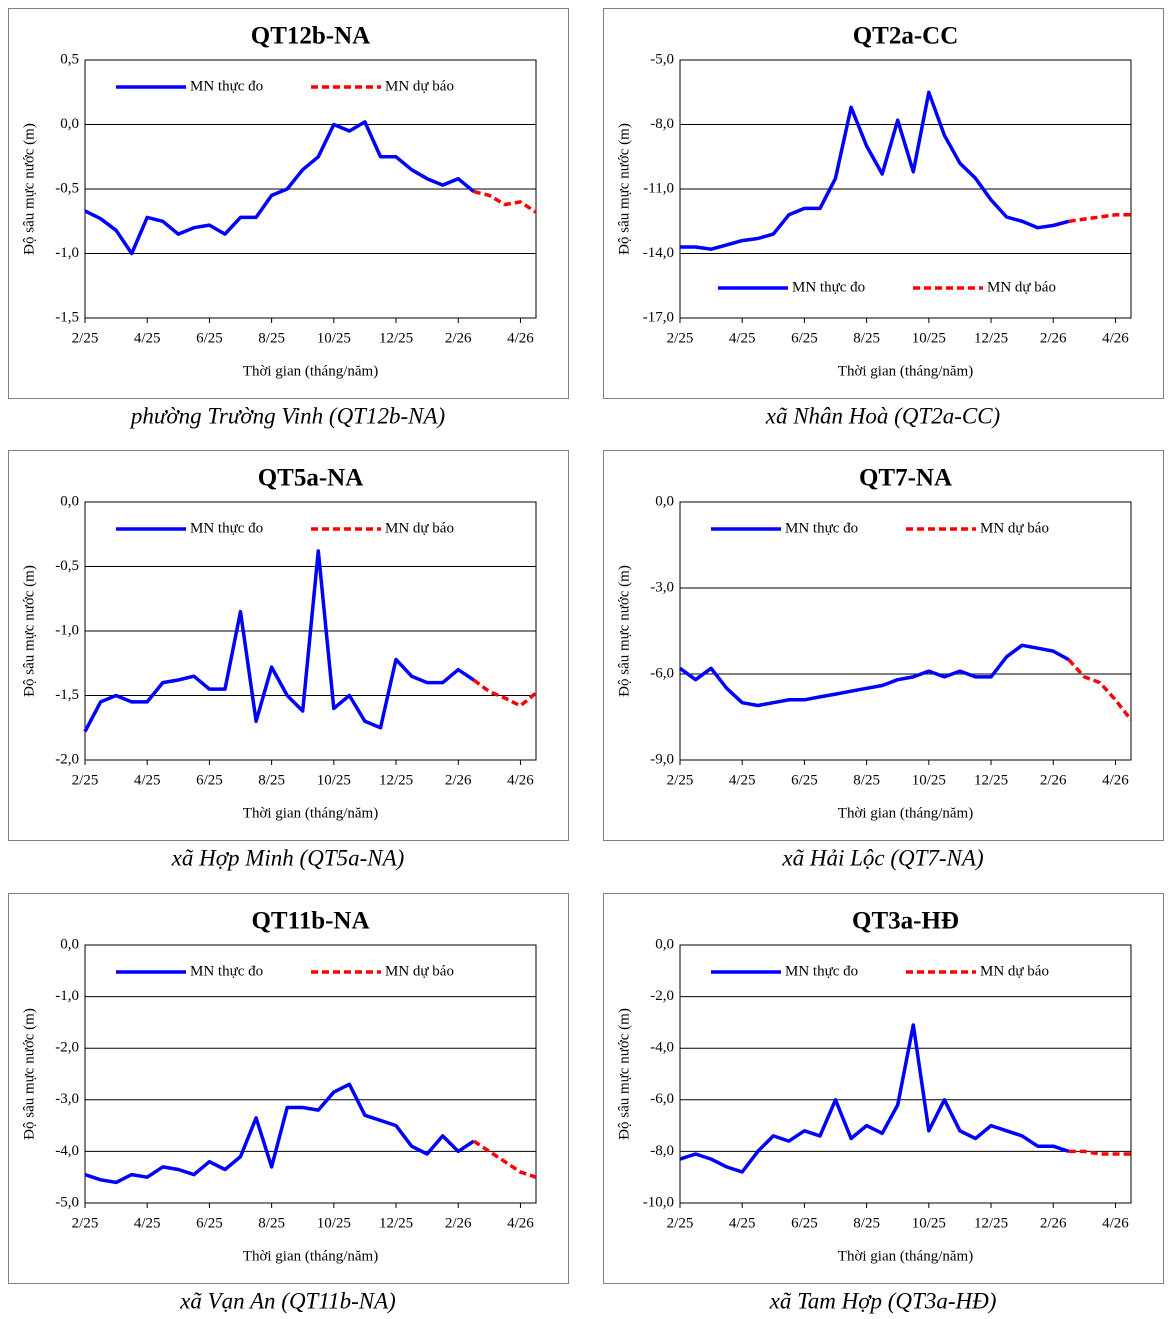 Image resolution: width=1169 pixels, height=1319 pixels. Describe the element at coordinates (658, 253) in the screenshot. I see `y-tick-label: -14,0` at that location.